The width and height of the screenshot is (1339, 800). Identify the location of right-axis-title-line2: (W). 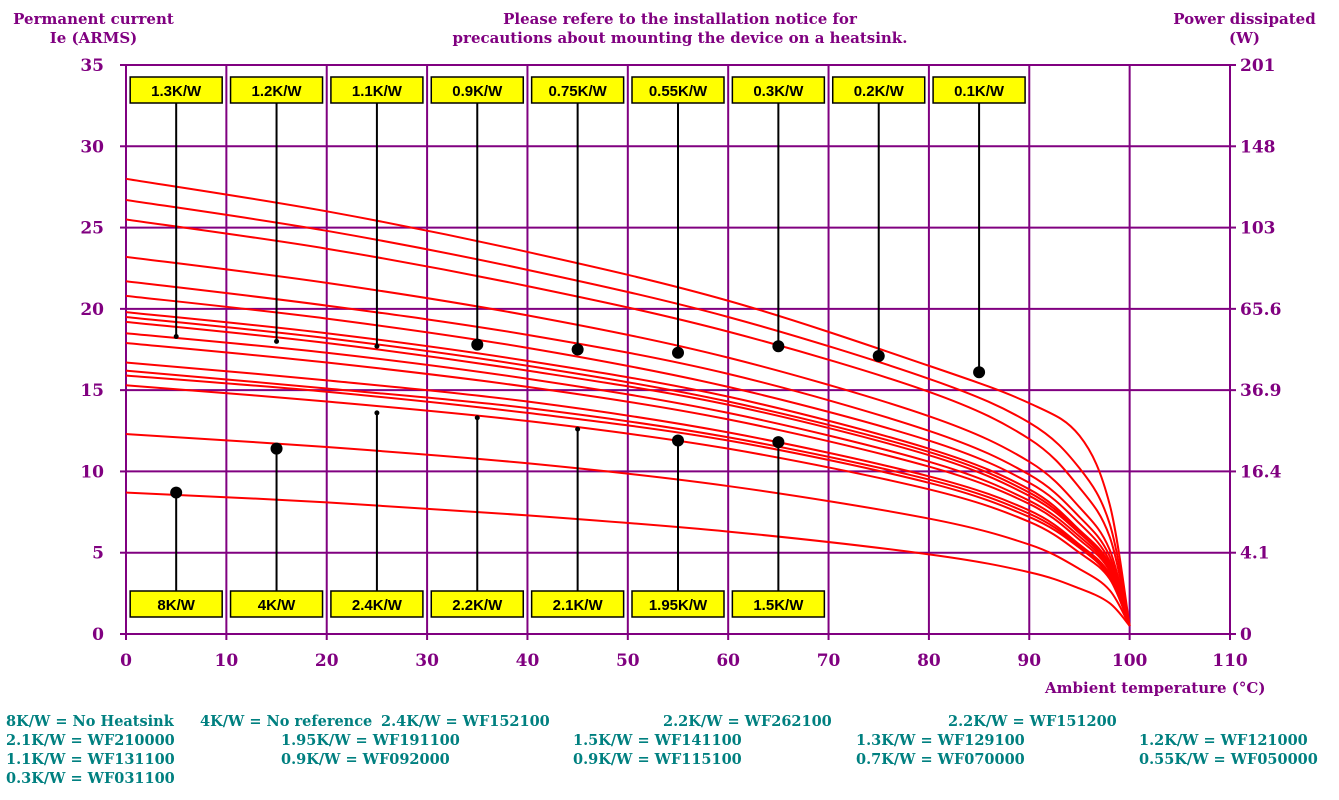
(1244, 38).